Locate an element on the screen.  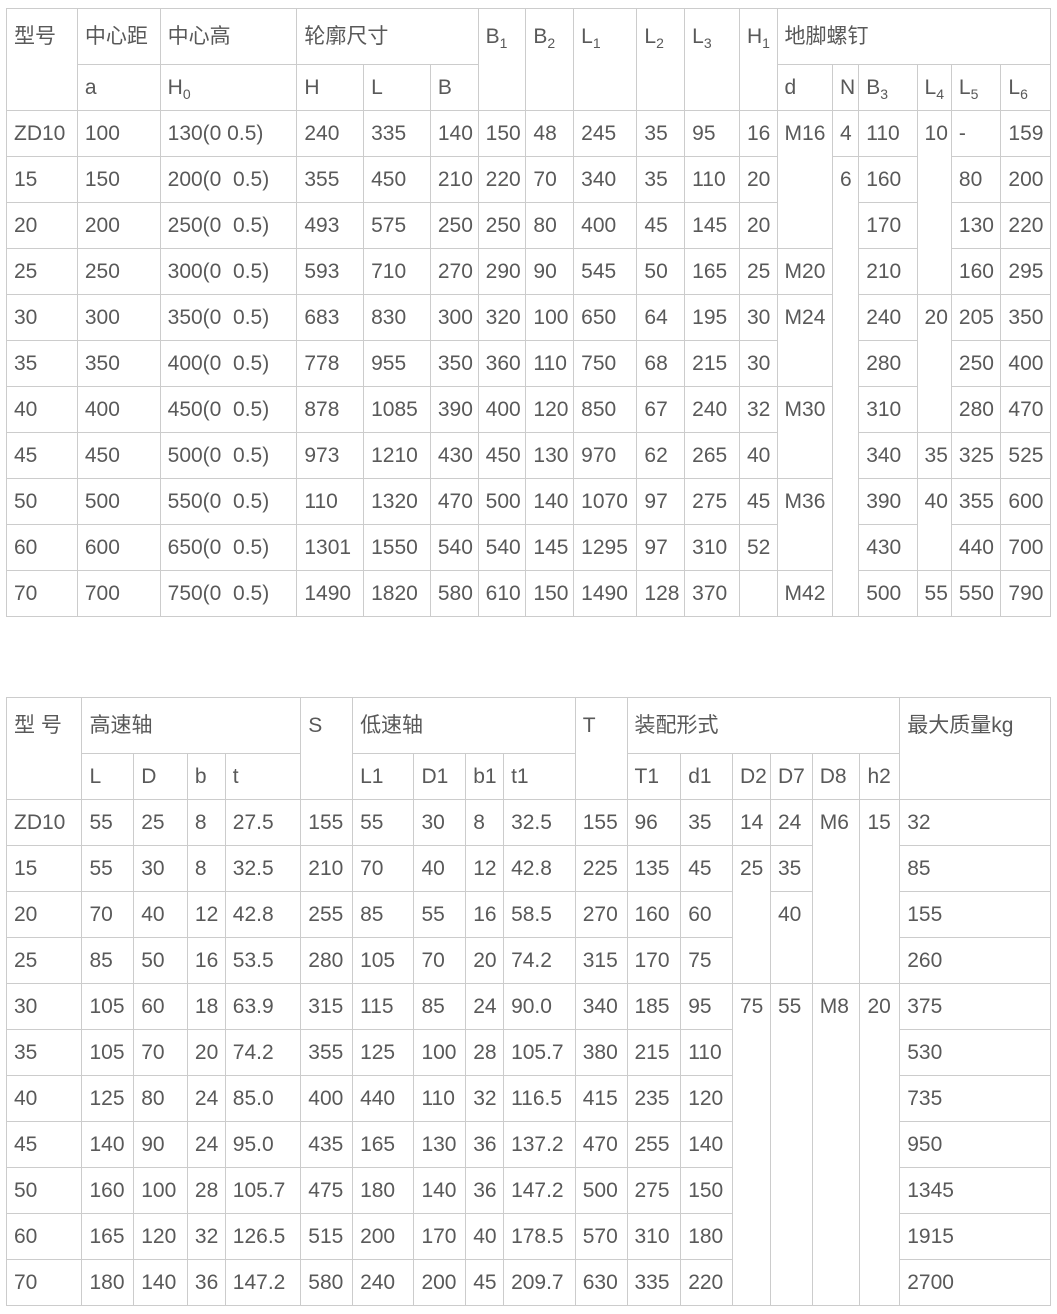
cell: 265 is located at coordinates (712, 455).